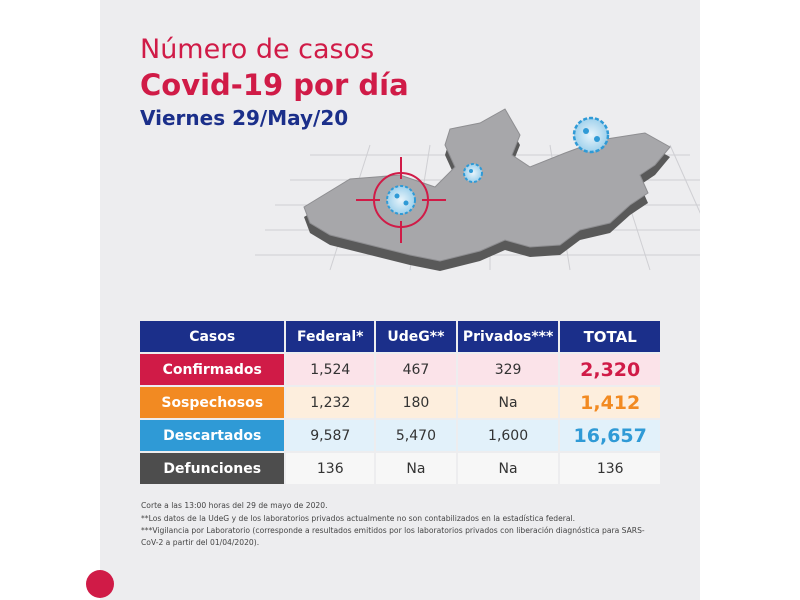 The width and height of the screenshot is (800, 600). What do you see at coordinates (508, 435) in the screenshot?
I see `privados-value: 1,600` at bounding box center [508, 435].